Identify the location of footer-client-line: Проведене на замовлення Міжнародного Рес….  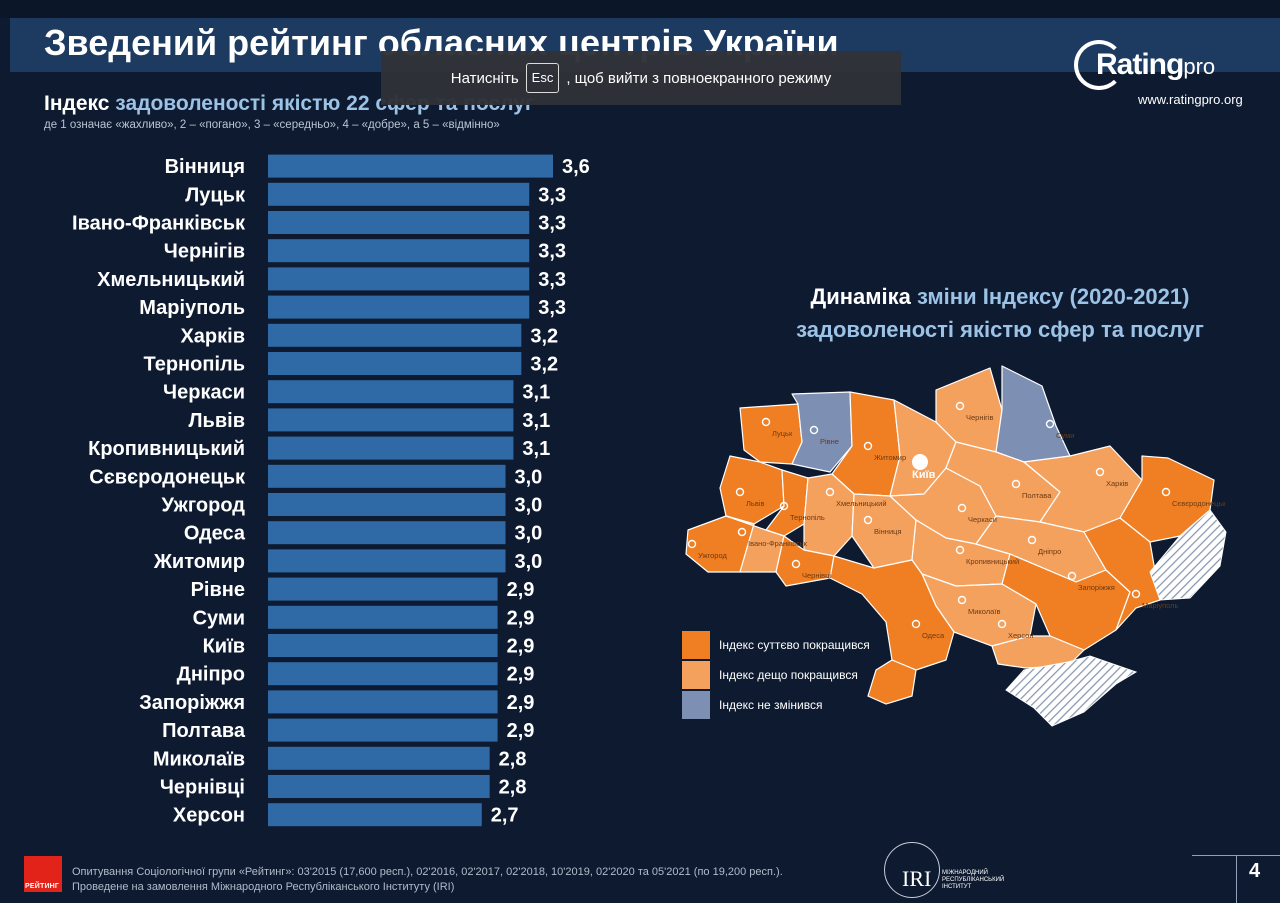
(263, 887).